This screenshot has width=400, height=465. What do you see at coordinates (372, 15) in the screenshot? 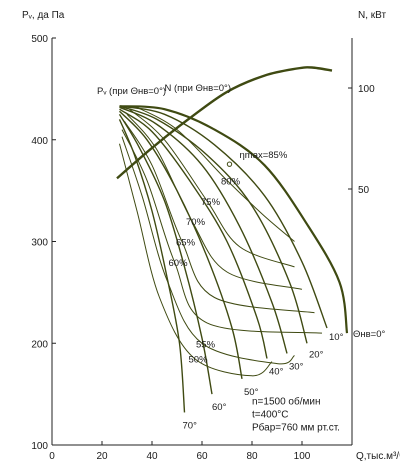
I see `y-right-axis-label: N, кВт` at bounding box center [372, 15].